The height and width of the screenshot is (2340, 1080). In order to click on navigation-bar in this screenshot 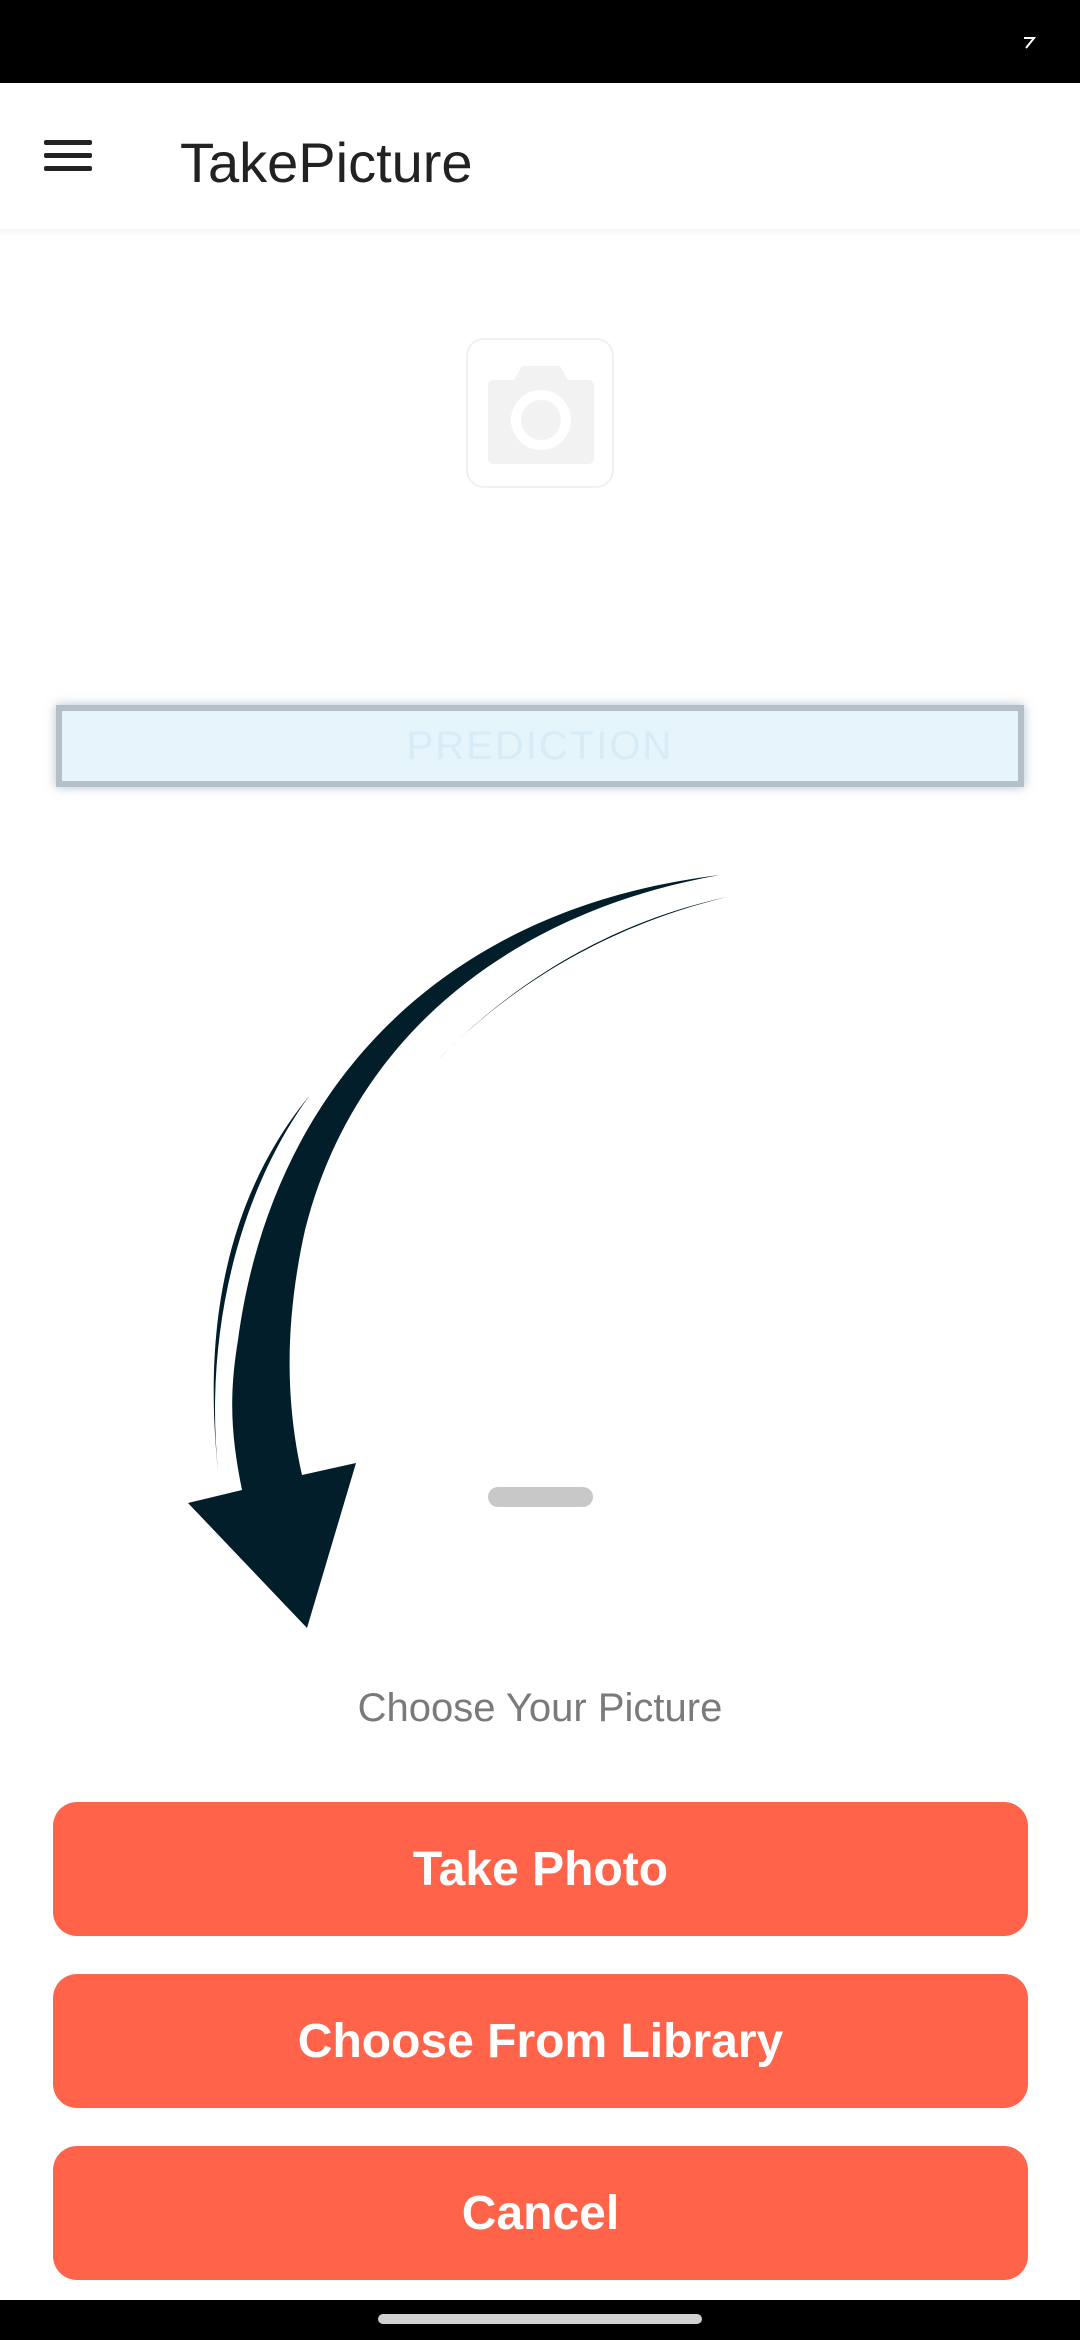, I will do `click(540, 2320)`.